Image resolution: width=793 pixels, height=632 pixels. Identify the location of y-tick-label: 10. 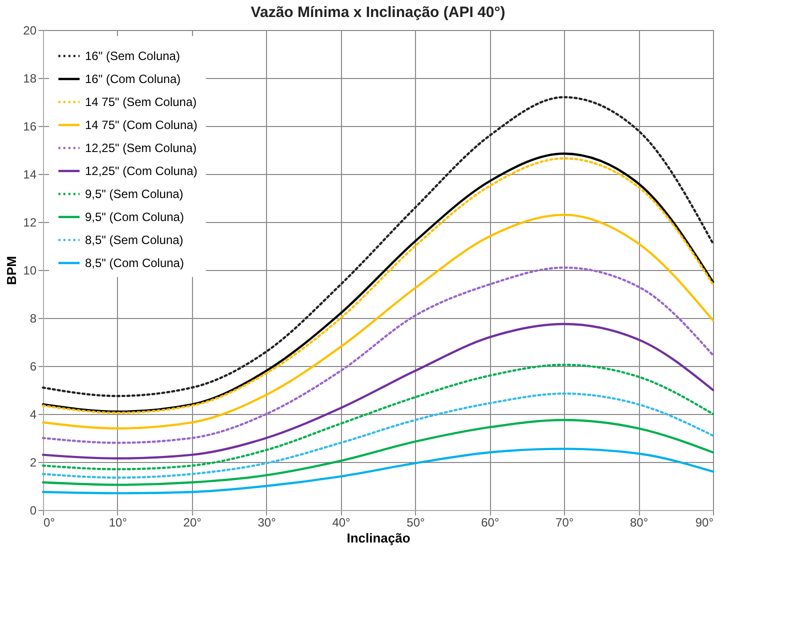
(30, 271).